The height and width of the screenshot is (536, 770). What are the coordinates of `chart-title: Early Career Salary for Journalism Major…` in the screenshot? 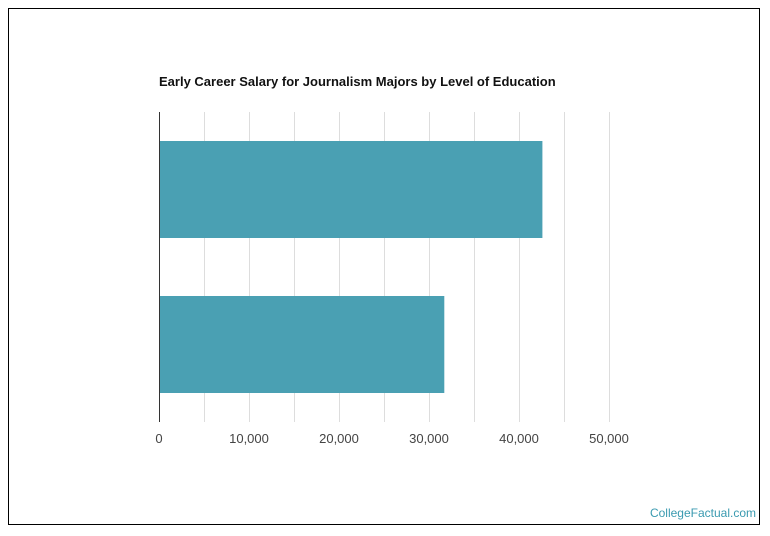 It's located at (357, 81).